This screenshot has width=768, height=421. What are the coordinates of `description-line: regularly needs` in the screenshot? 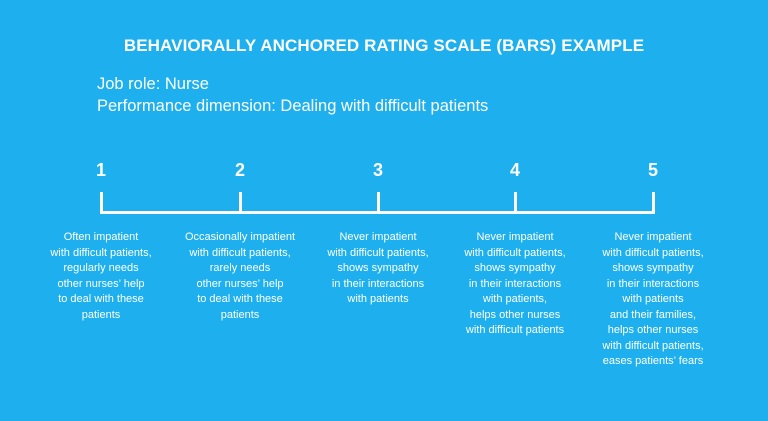 It's located at (101, 268).